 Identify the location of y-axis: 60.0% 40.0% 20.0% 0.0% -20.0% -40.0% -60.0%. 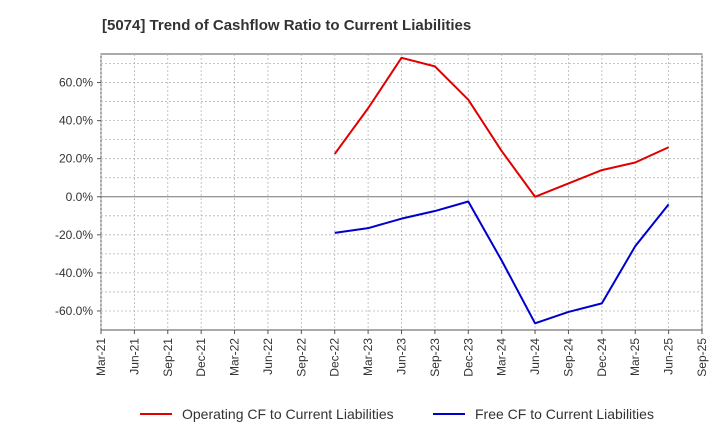
(78, 197).